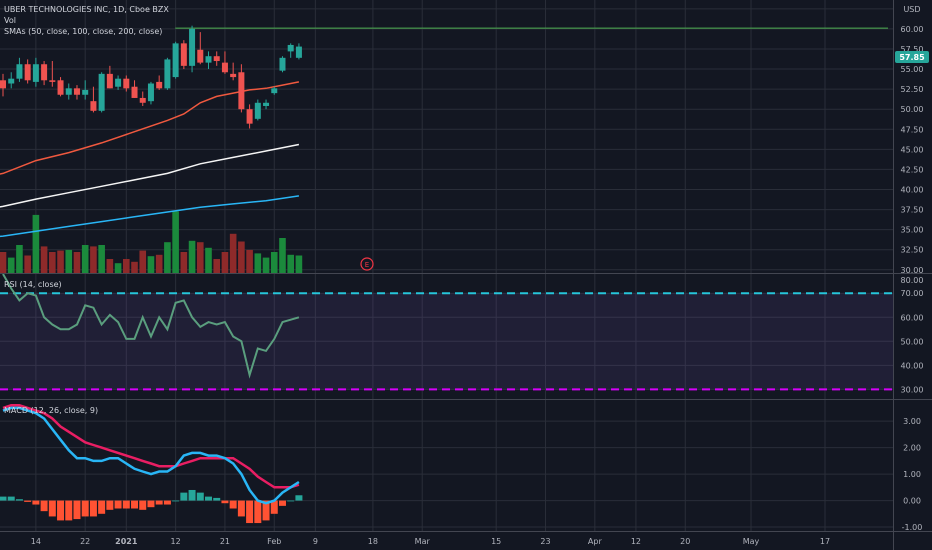  I want to click on time-axis: 14 22 2021 12 21 Feb 9 18 Mar 15 23 Apr 12 20 May 17, so click(430, 541).